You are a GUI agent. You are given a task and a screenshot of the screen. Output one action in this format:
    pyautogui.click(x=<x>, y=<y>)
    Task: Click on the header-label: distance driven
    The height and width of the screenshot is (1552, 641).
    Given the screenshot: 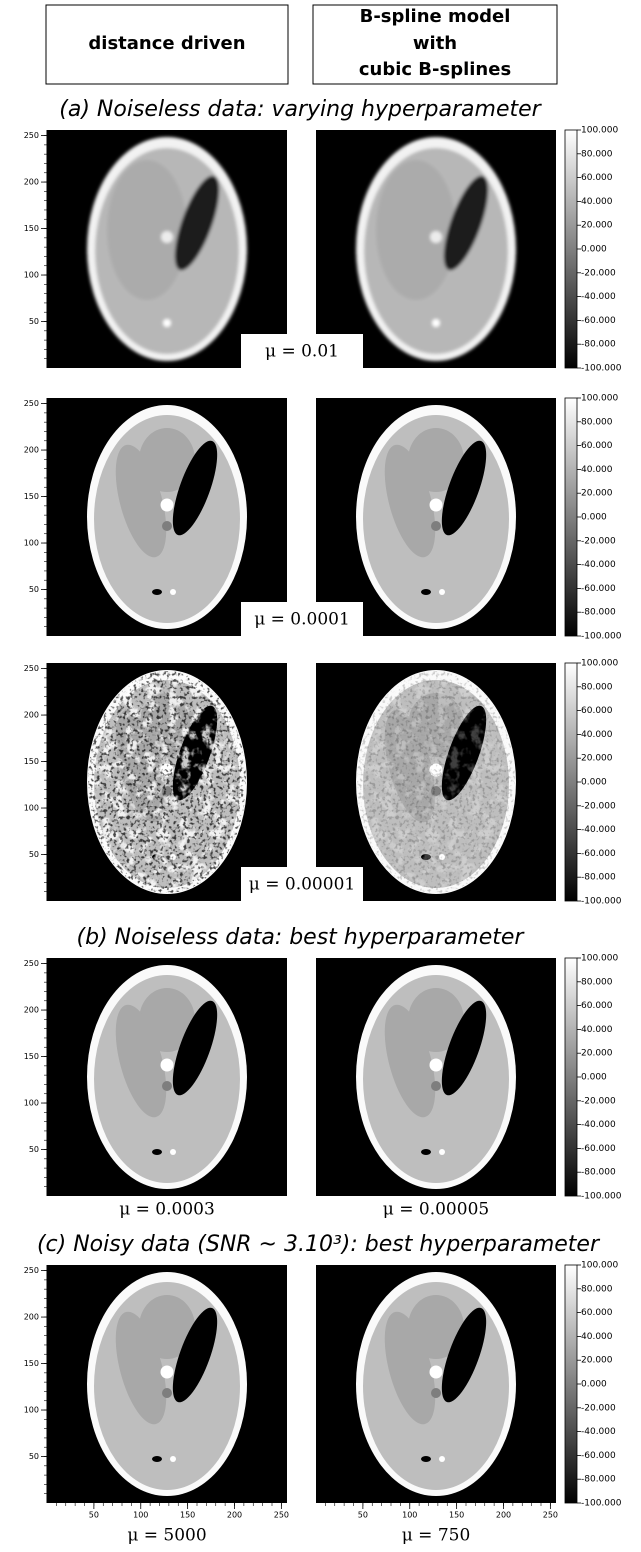 What is the action you would take?
    pyautogui.click(x=166, y=43)
    